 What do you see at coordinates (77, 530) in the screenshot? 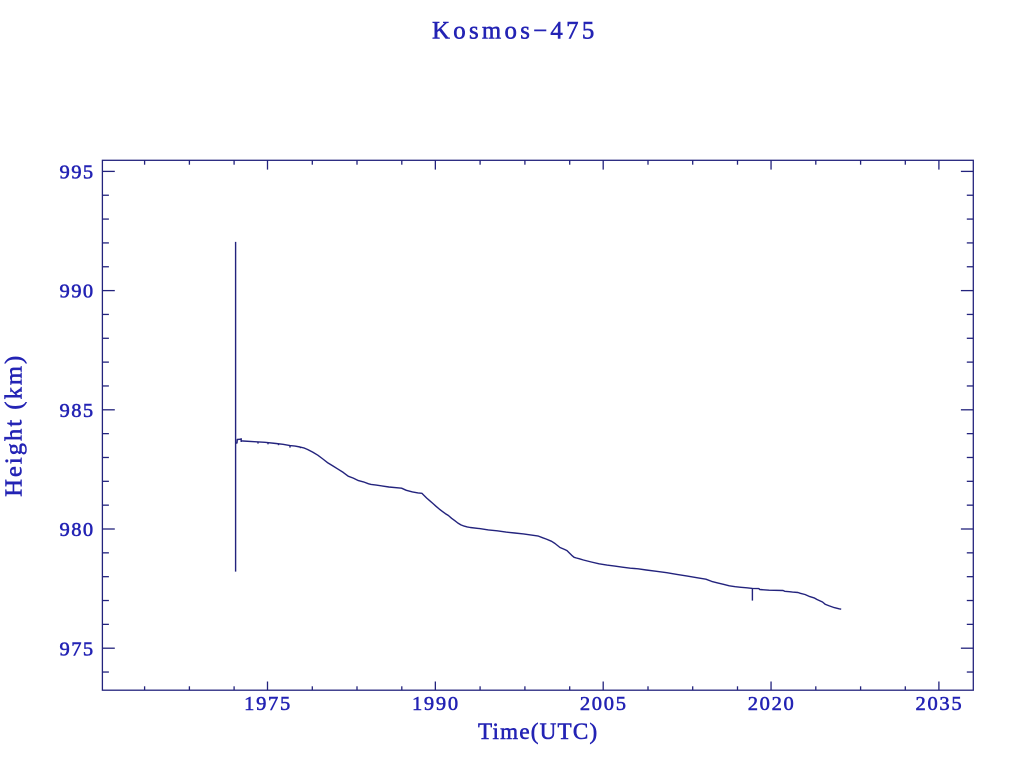
I see `svg-text: 980` at bounding box center [77, 530].